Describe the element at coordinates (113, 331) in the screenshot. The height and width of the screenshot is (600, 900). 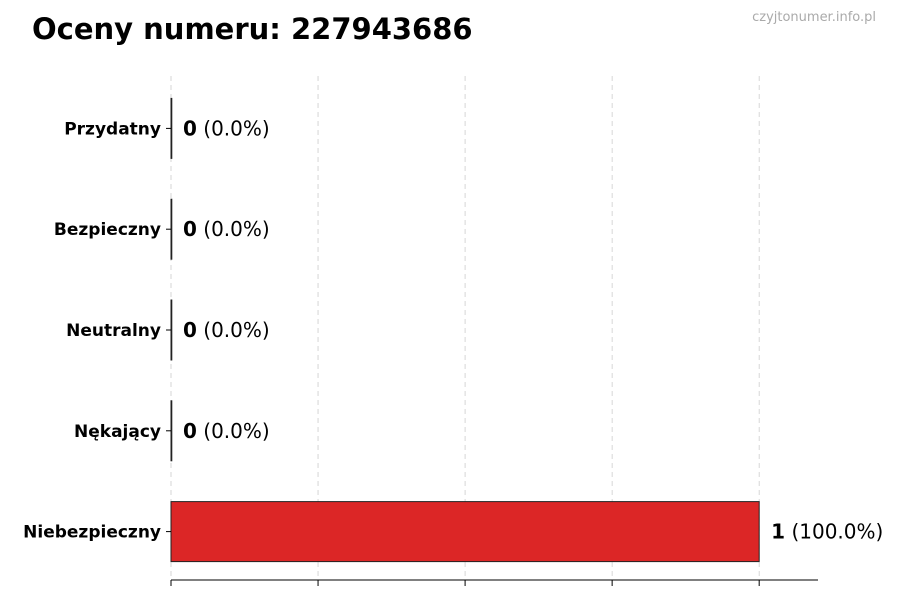
I see `category-label: Neutralny` at that location.